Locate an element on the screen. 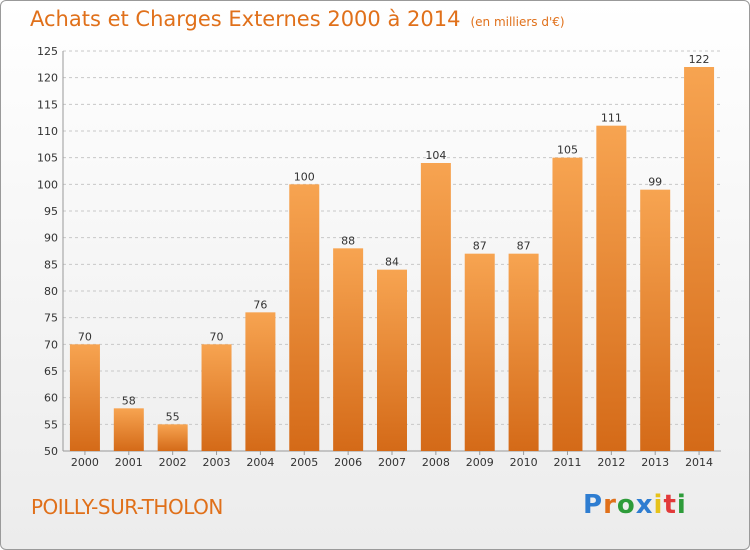 The width and height of the screenshot is (750, 550). bar-value-label: 111 is located at coordinates (611, 118).